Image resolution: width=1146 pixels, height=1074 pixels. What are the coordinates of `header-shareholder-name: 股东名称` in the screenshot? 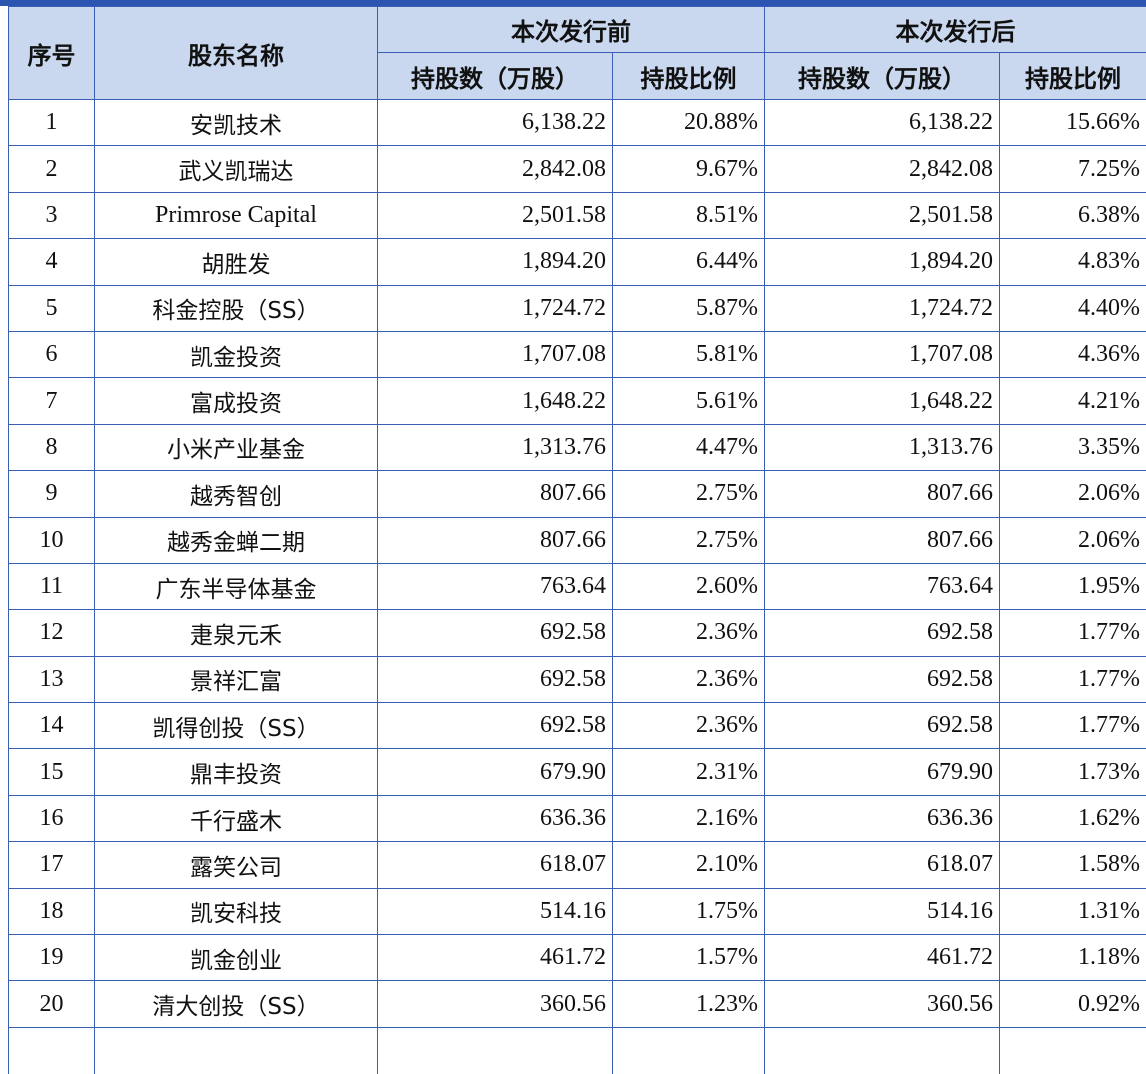 It's located at (236, 53).